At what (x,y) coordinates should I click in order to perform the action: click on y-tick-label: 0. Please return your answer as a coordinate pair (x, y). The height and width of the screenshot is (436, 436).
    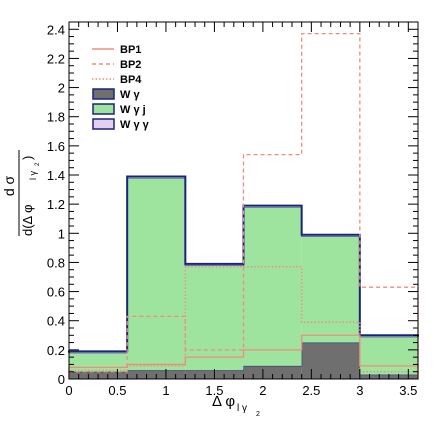
    Looking at the image, I should click on (61, 379).